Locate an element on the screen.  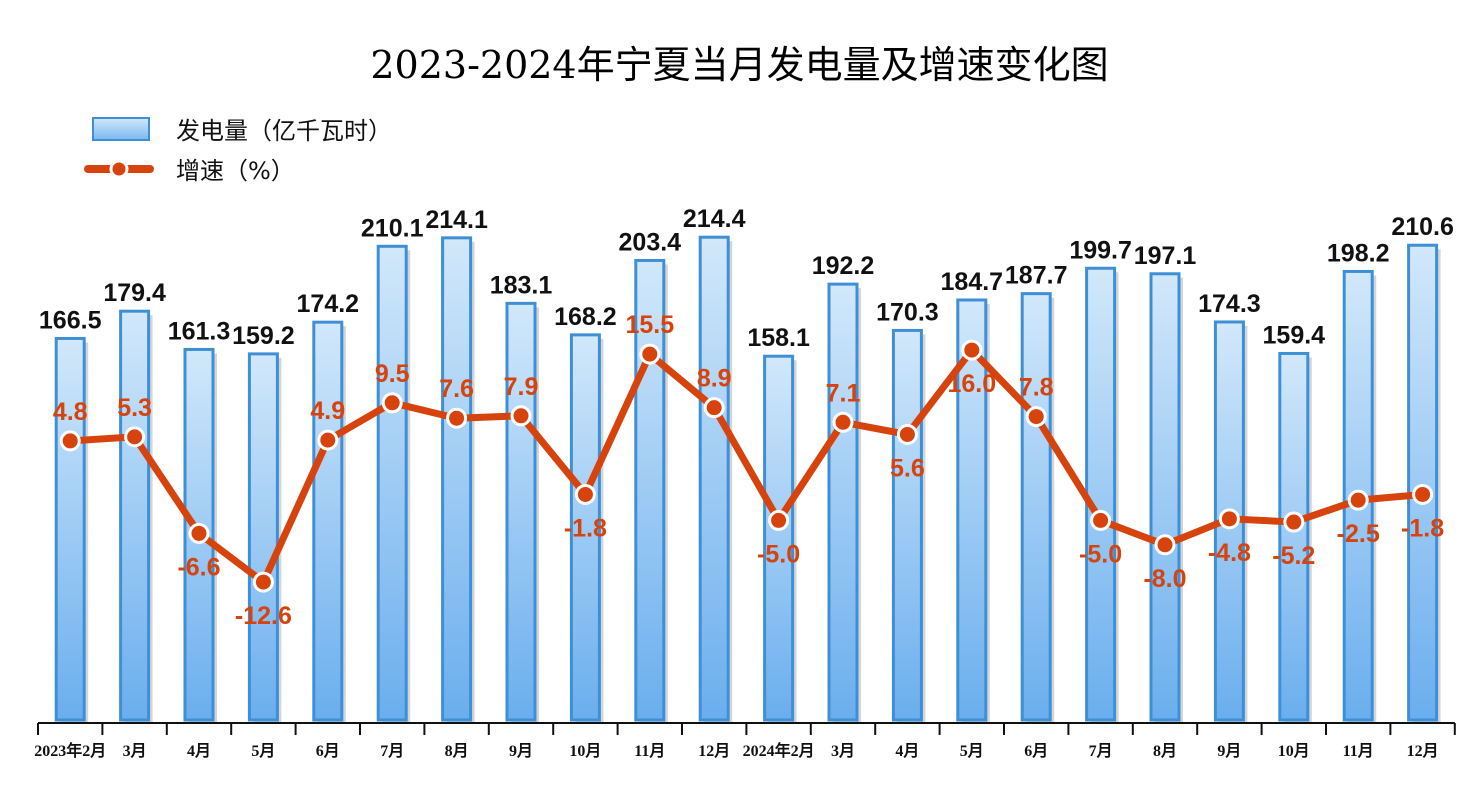
legend-bar-swatch is located at coordinates (121, 129).